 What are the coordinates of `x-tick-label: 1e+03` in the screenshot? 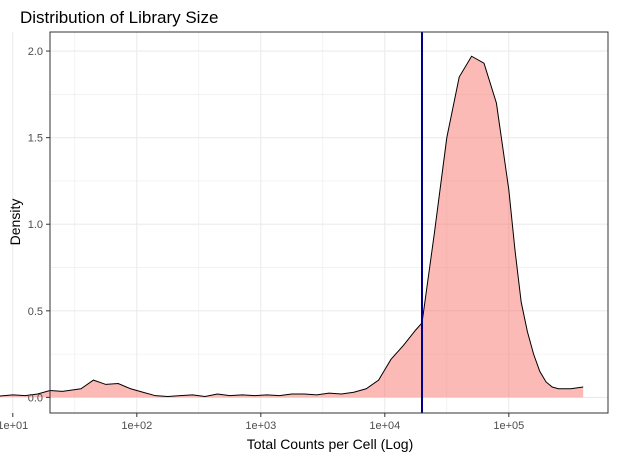 It's located at (260, 426).